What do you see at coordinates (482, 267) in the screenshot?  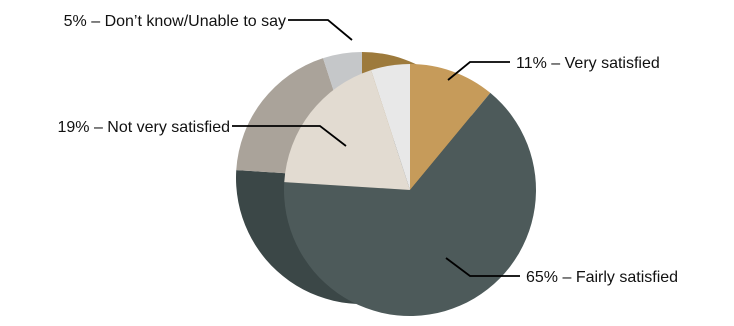 I see `leader-line-fairly-satisfied` at bounding box center [482, 267].